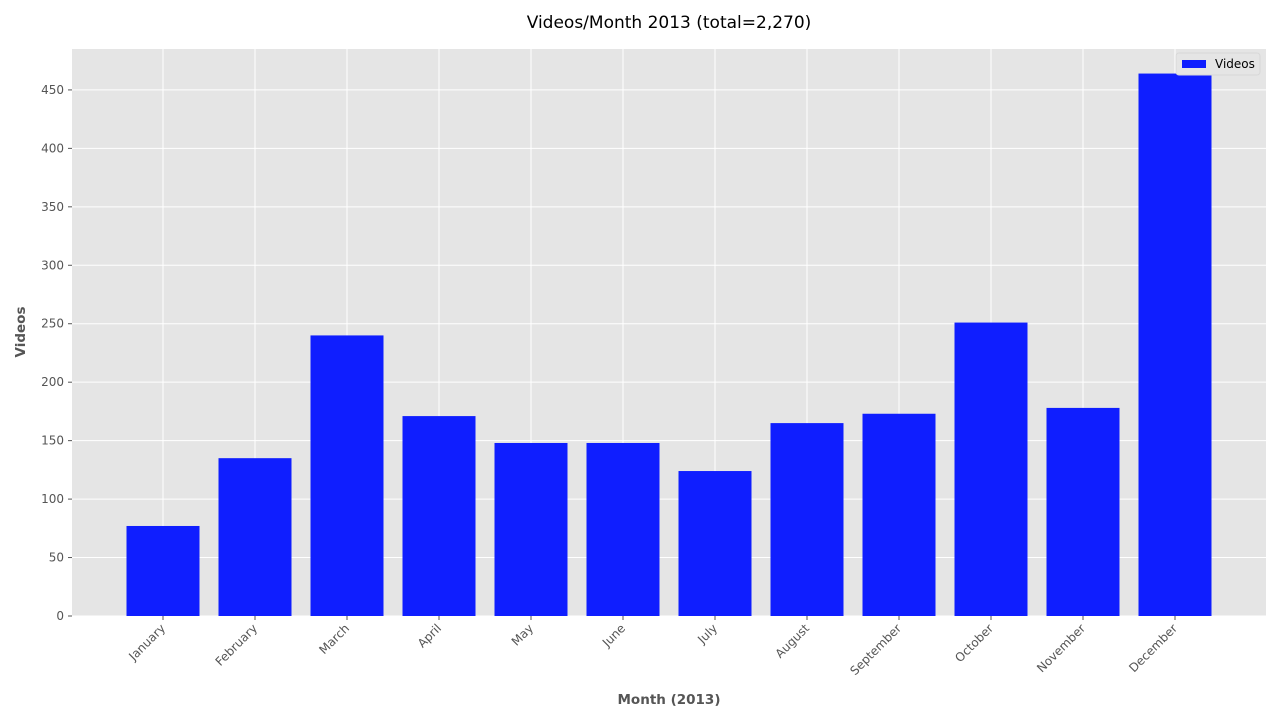  Describe the element at coordinates (531, 529) in the screenshot. I see `bar-may` at that location.